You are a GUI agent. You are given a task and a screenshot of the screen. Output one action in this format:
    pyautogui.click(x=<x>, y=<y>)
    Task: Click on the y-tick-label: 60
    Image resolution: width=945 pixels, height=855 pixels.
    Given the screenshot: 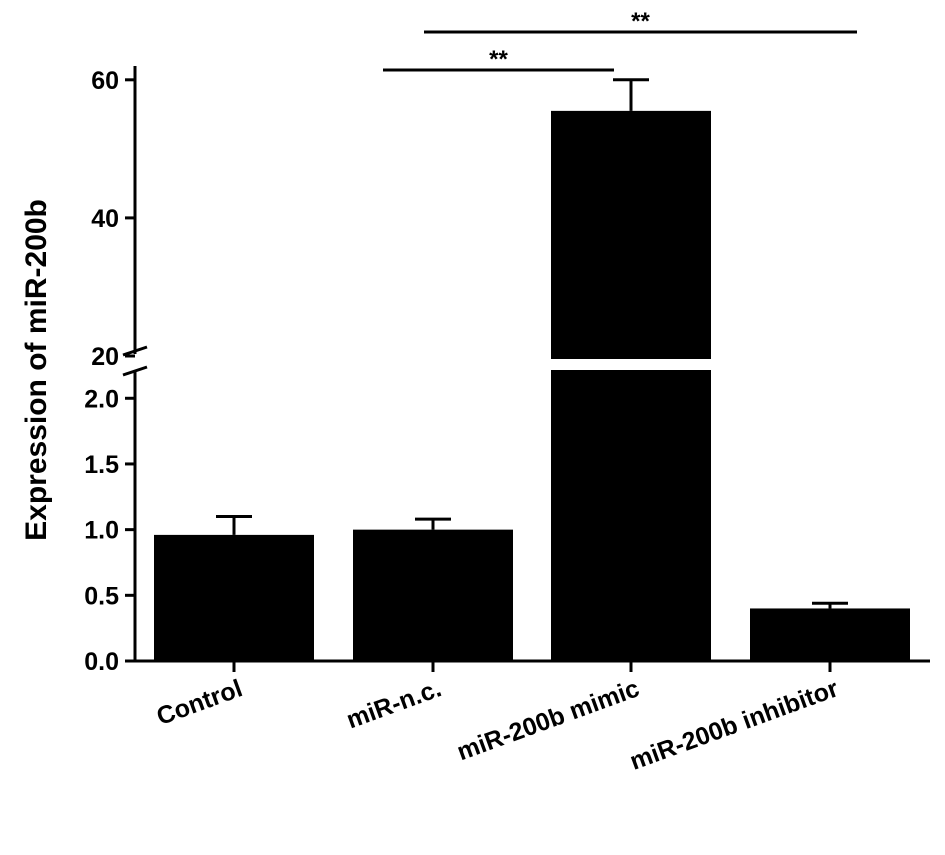 What is the action you would take?
    pyautogui.click(x=105, y=81)
    